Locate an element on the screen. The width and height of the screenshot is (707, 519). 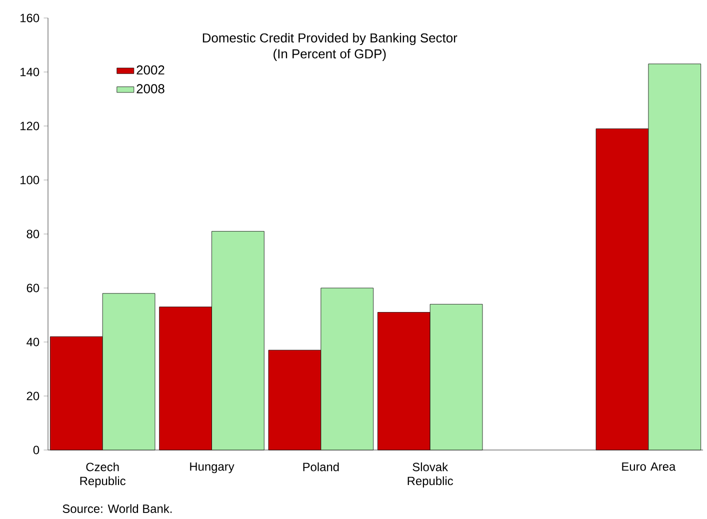
x-tick-label: Czech Republic is located at coordinates (103, 475).